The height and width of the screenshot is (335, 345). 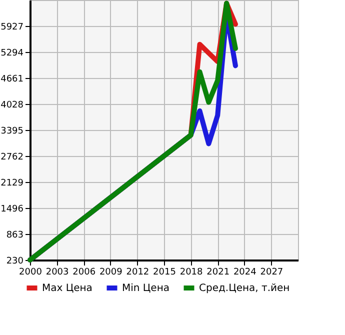 I want to click on legend-label: Max Цена, so click(x=67, y=288).